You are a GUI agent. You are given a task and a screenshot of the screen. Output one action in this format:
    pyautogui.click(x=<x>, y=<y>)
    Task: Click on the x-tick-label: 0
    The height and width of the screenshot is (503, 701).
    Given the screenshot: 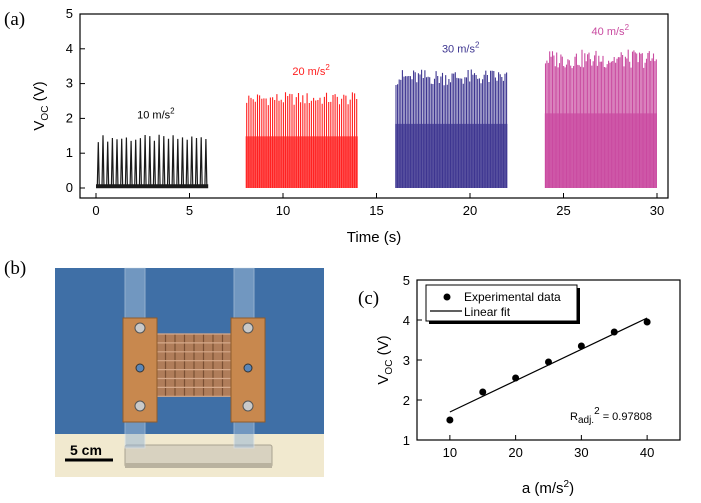 What is the action you would take?
    pyautogui.click(x=95, y=210)
    